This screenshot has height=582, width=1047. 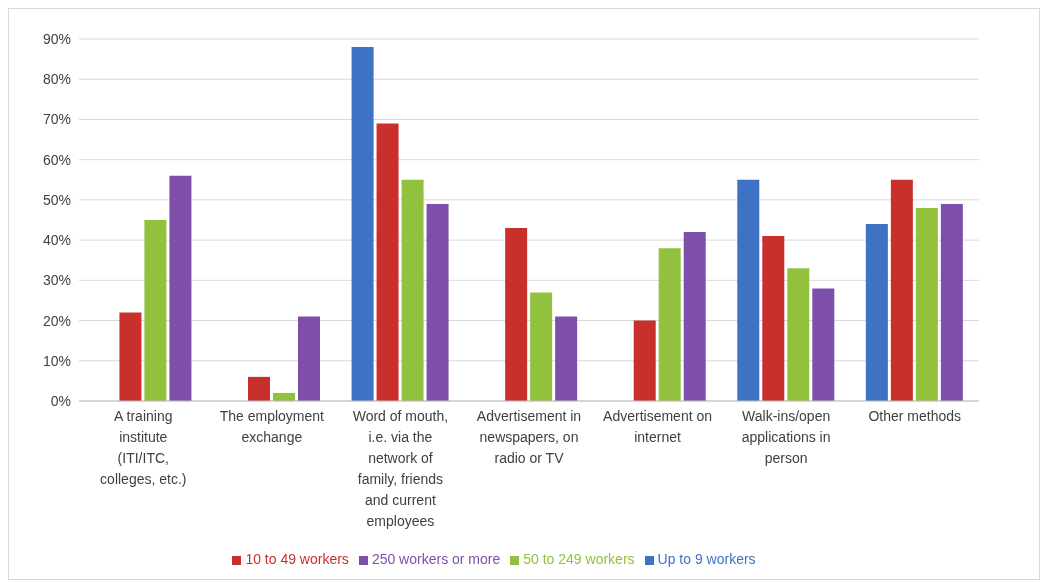 I want to click on legend-label: 50 to 249 workers, so click(x=579, y=559).